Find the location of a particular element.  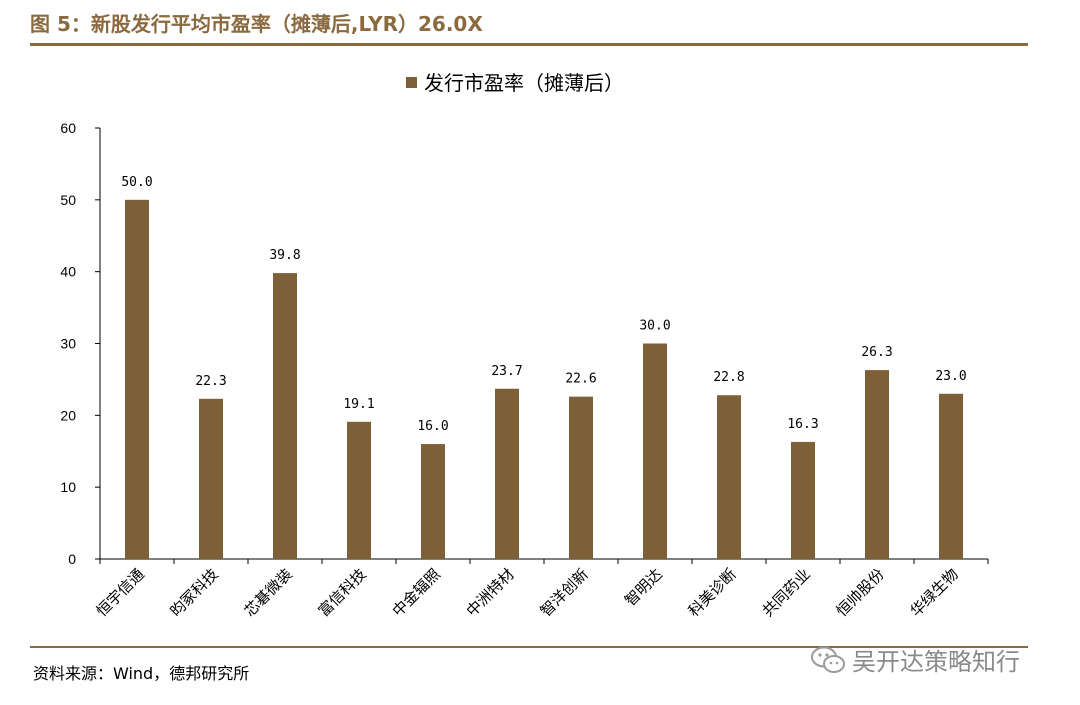

figure-title: 图 5：新股发行平均市盈率（摊薄后,LYR）26.0X is located at coordinates (256, 24).